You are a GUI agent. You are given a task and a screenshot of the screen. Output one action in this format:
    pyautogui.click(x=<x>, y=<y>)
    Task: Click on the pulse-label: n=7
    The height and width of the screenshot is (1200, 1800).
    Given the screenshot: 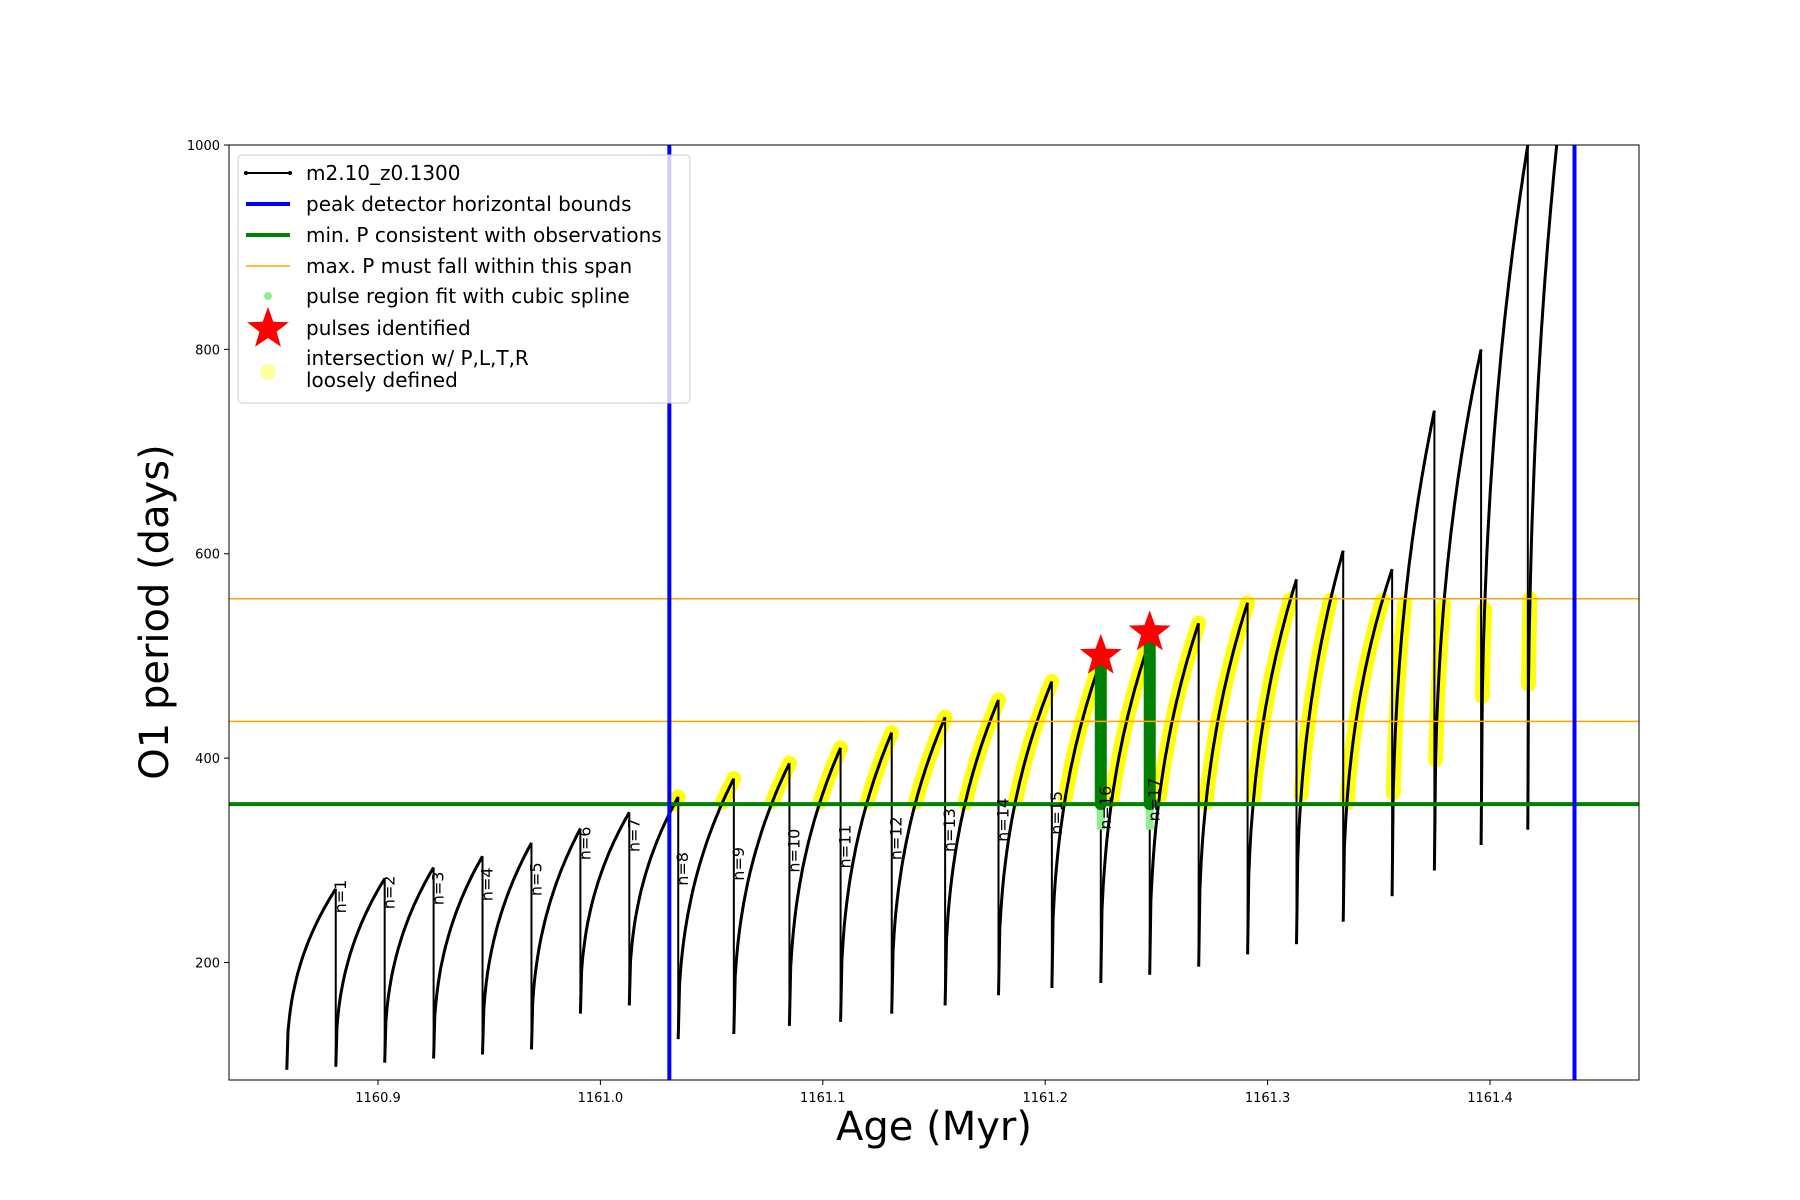 What is the action you would take?
    pyautogui.click(x=633, y=835)
    